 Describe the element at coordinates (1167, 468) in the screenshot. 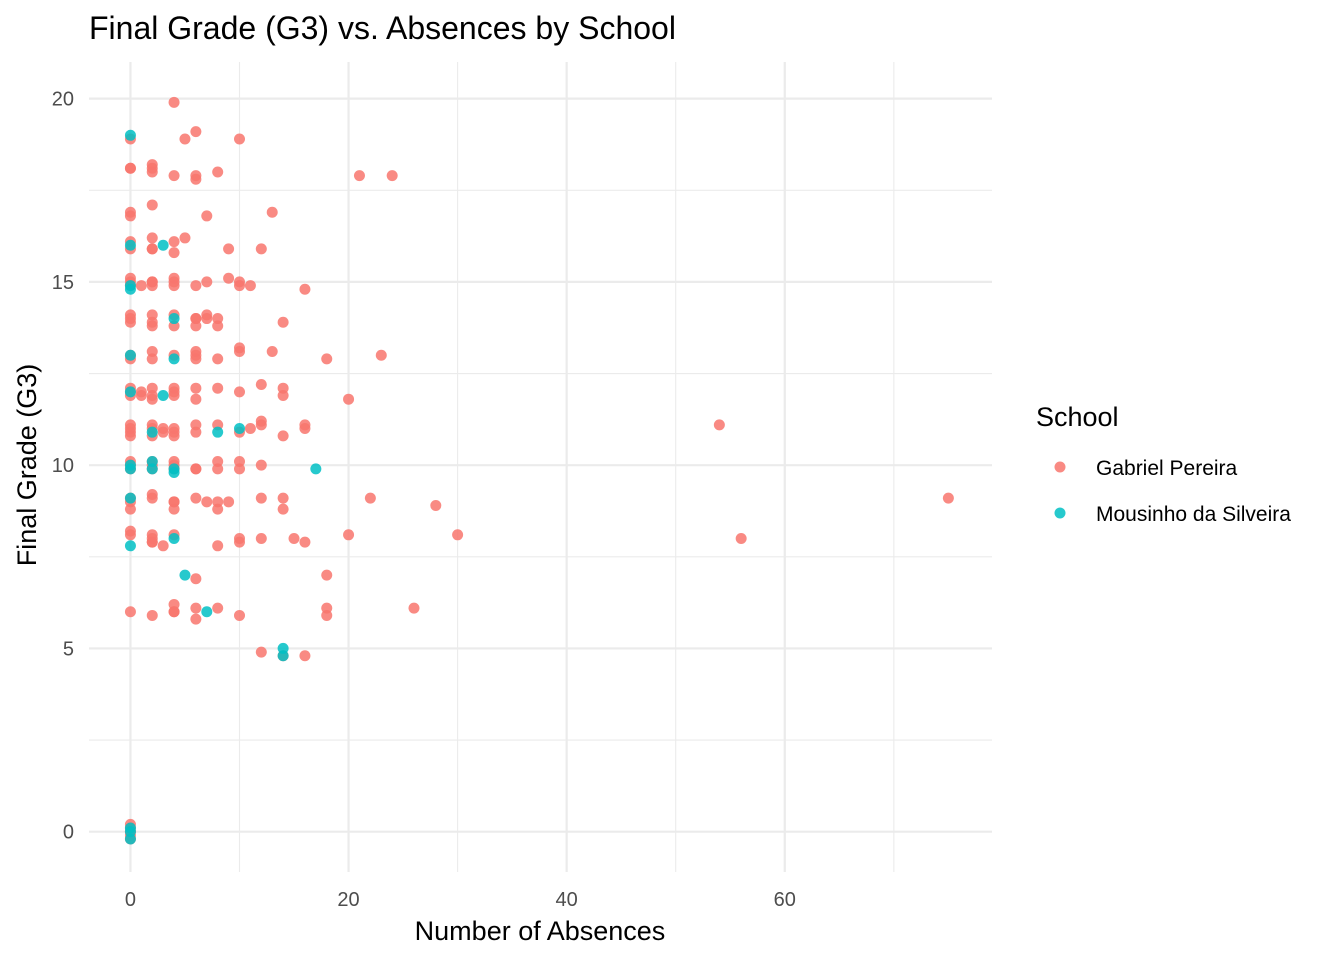

I see `legend-label-gabriel-pereira: Gabriel Pereira` at that location.